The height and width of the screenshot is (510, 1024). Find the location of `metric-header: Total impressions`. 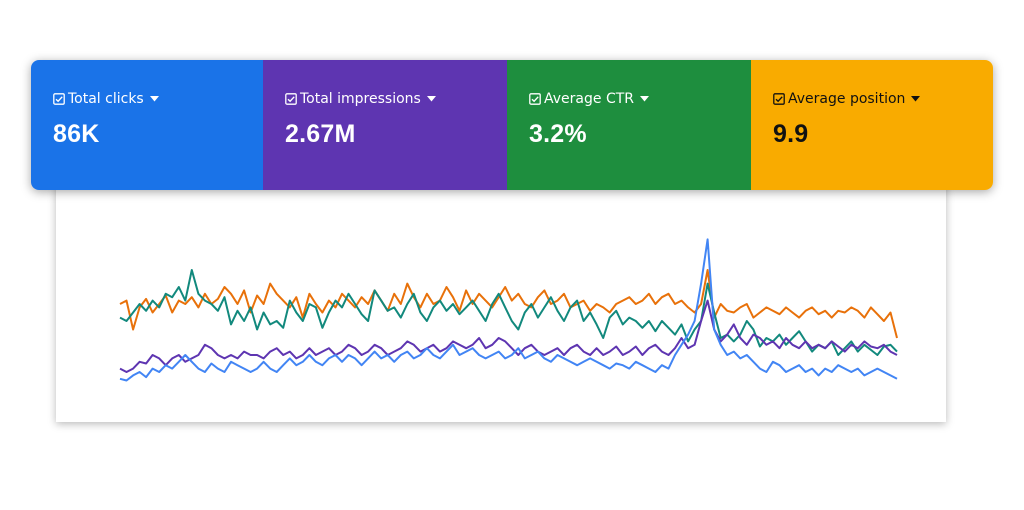

metric-header: Total impressions is located at coordinates (396, 99).